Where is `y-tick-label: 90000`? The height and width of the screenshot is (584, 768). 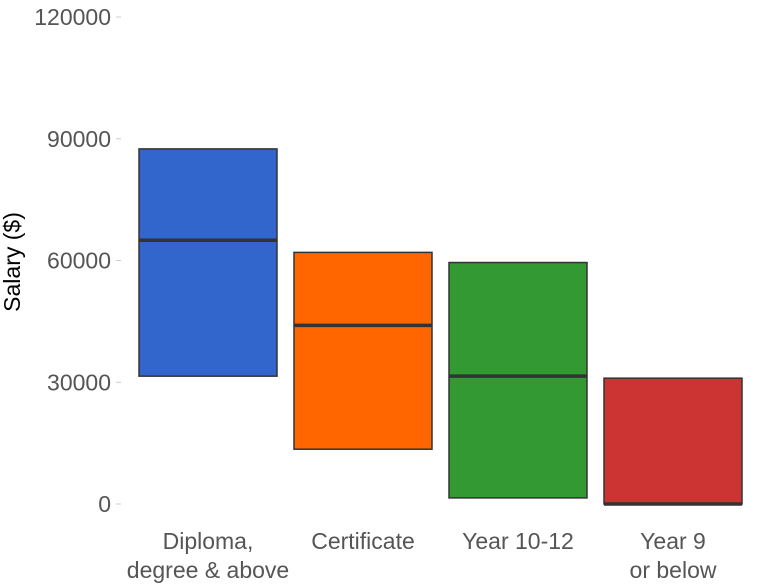
y-tick-label: 90000 is located at coordinates (79, 139).